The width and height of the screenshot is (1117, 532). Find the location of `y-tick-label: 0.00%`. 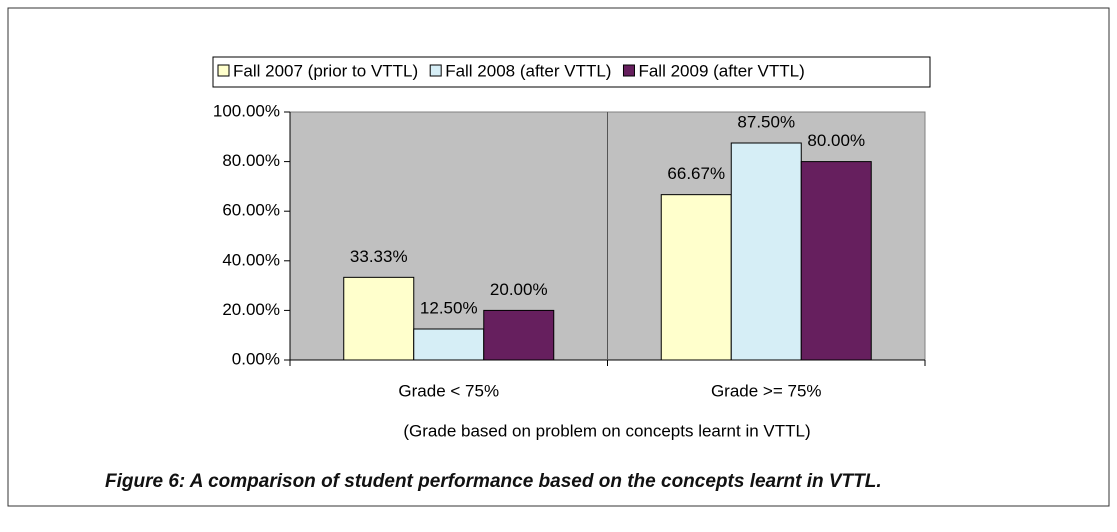

y-tick-label: 0.00% is located at coordinates (256, 358).